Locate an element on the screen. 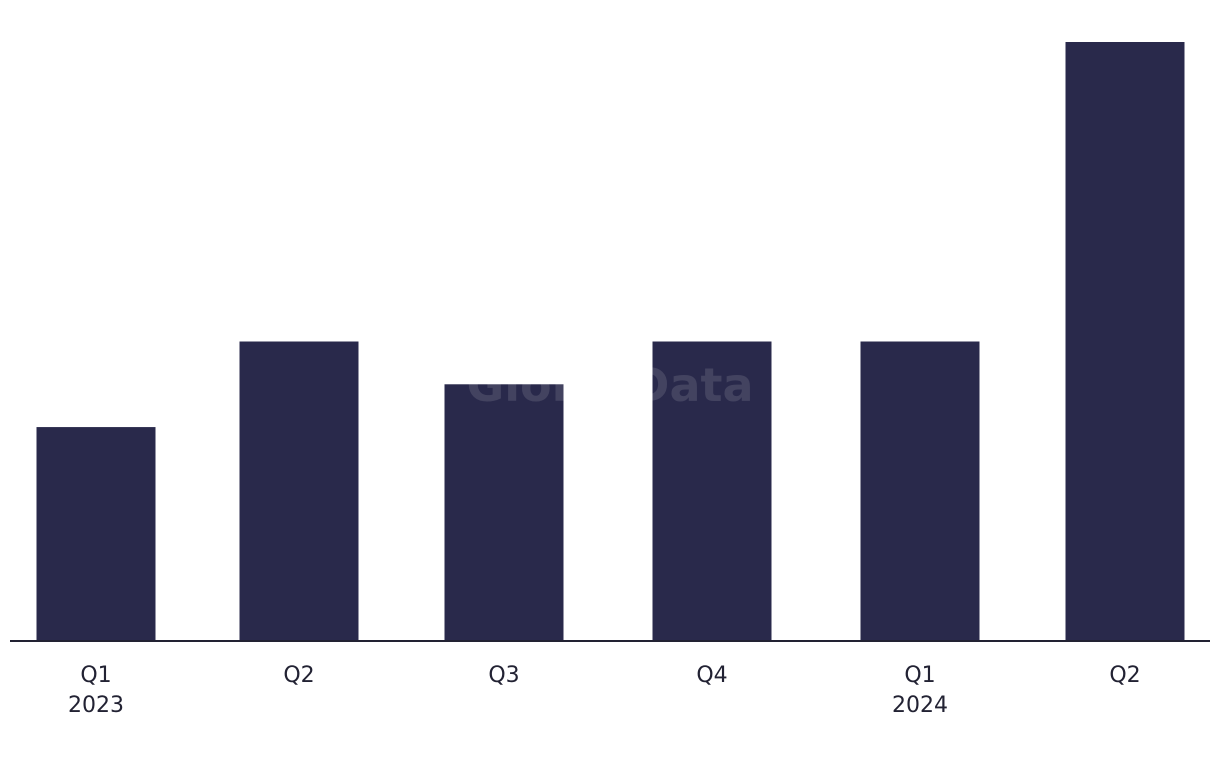 This screenshot has width=1220, height=768. watermark-logo: GlobalData is located at coordinates (609, 385).